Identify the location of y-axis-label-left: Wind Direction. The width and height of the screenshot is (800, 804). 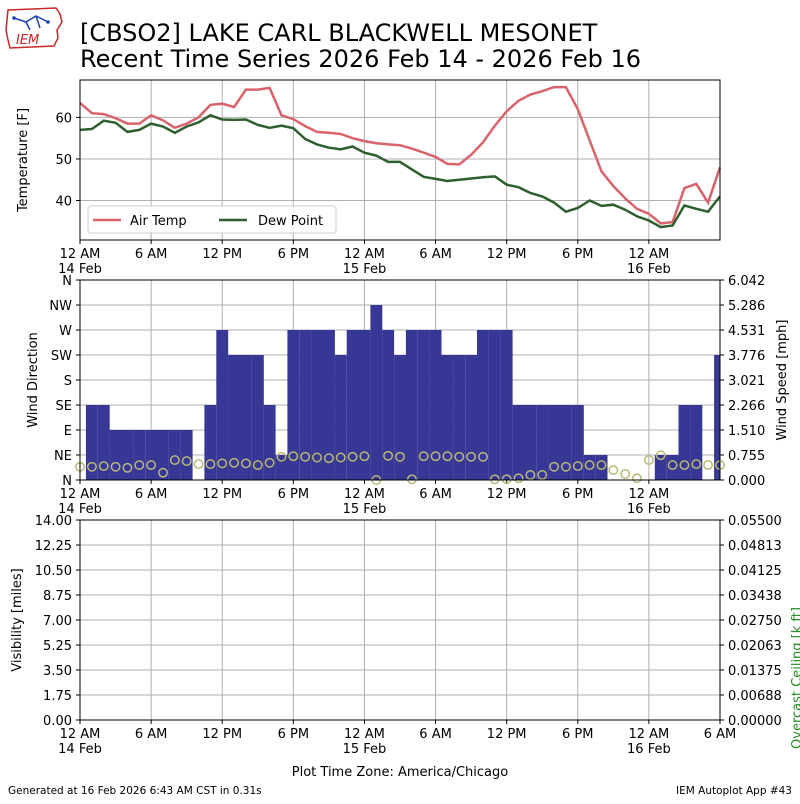
(33, 380).